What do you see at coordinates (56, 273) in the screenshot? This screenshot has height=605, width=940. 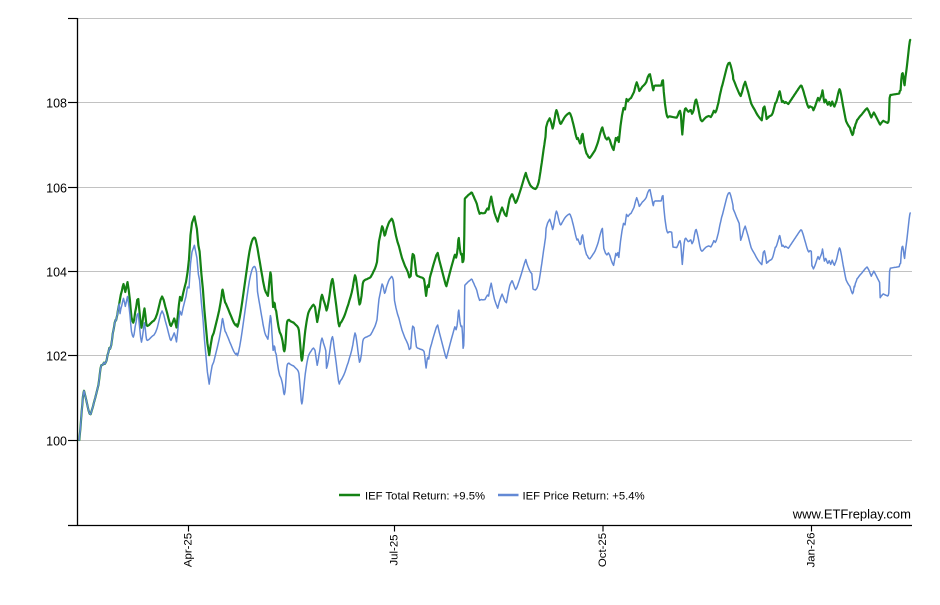 I see `svg-text: 104` at bounding box center [56, 273].